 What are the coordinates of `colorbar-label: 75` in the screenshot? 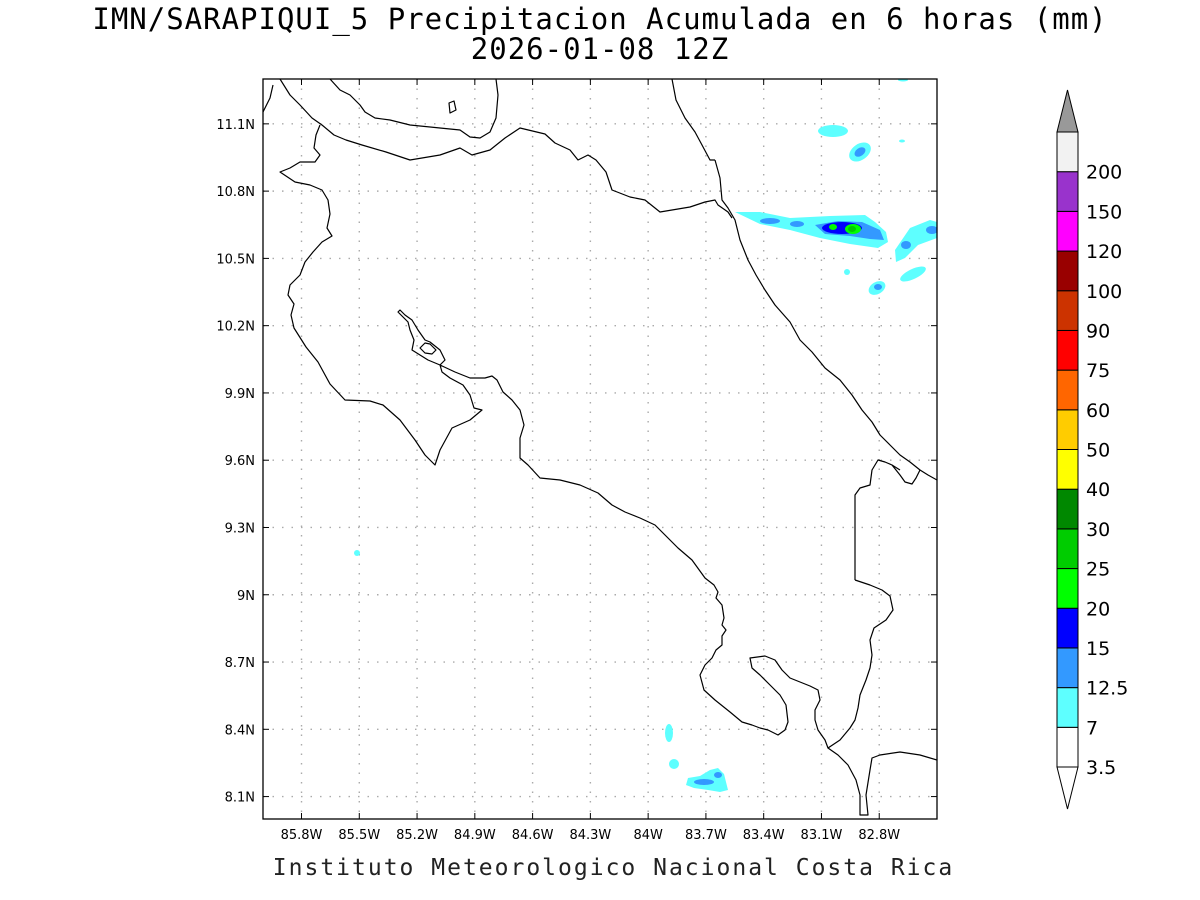 It's located at (1098, 371).